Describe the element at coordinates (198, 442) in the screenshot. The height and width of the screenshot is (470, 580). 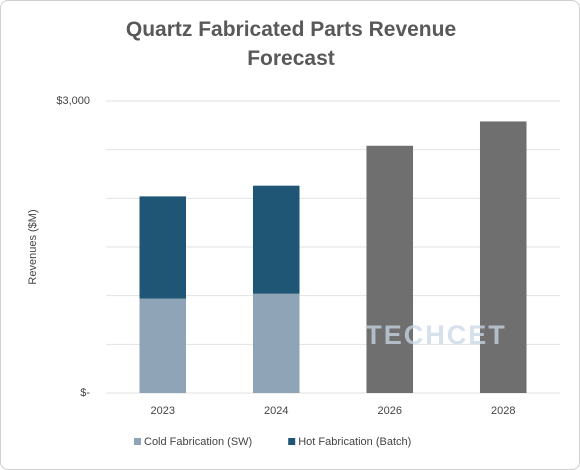
I see `legend-label: Cold Fabrication (SW)` at that location.